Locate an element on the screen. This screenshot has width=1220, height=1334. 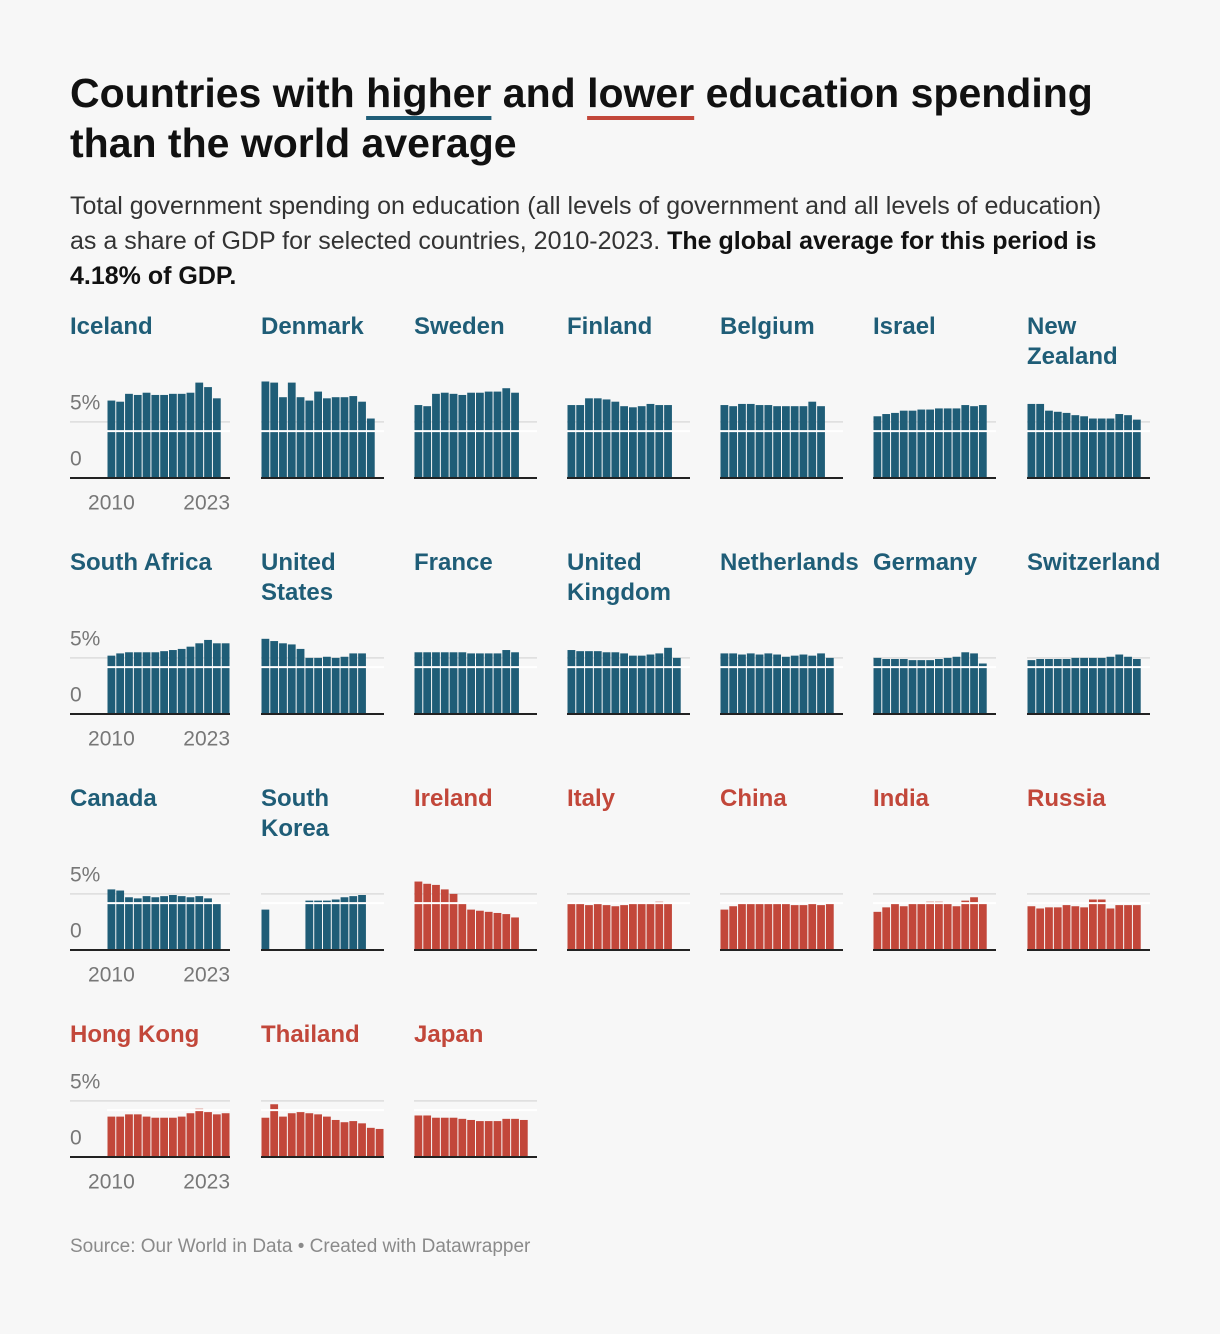
title-part: Countries with is located at coordinates (218, 93).